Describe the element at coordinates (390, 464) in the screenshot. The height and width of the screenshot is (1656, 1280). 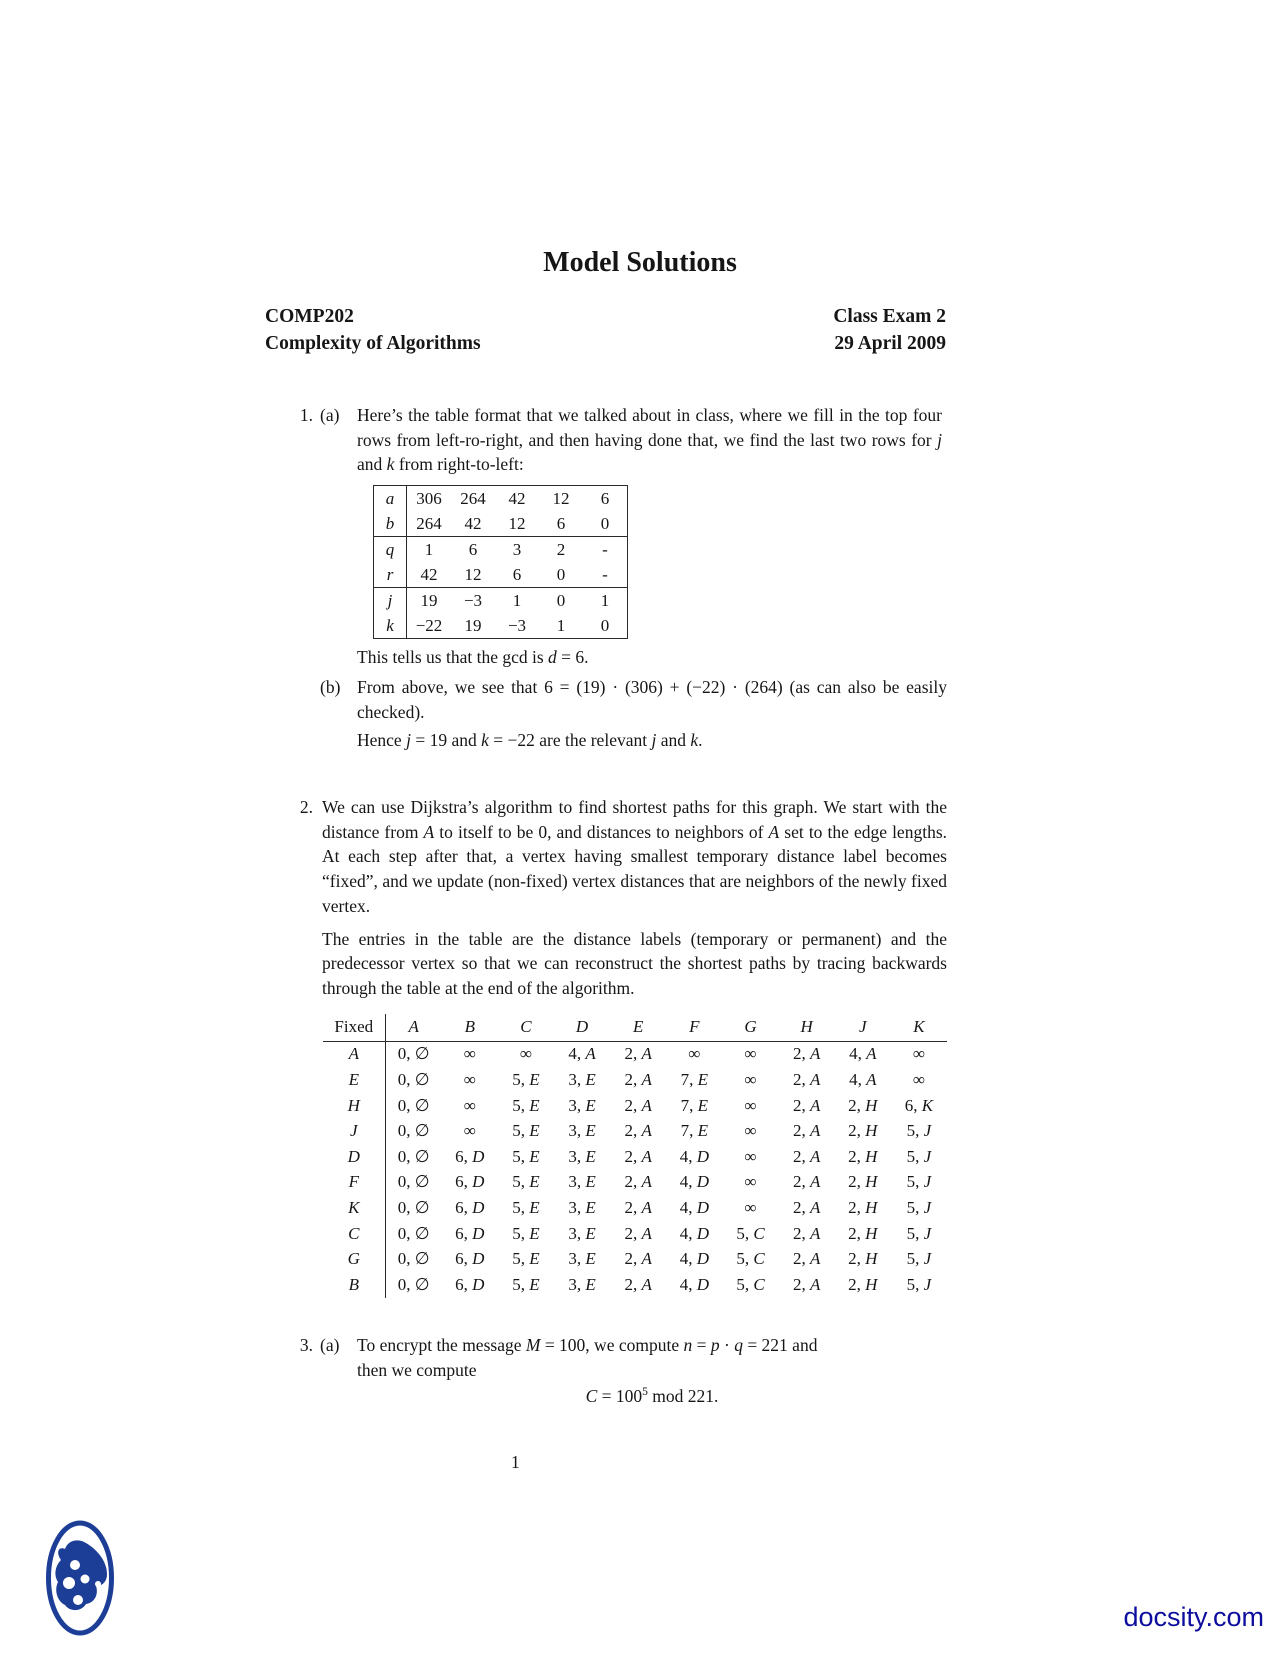
I see `text-segment: k` at that location.